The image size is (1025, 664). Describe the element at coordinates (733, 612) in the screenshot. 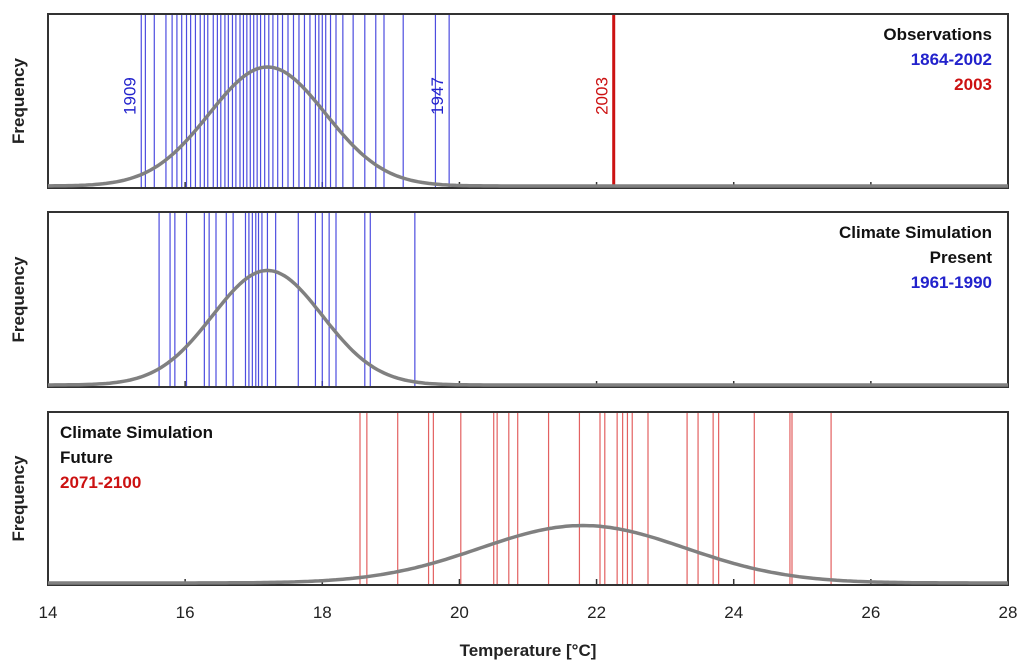

I see `x-tick-label: 24` at that location.